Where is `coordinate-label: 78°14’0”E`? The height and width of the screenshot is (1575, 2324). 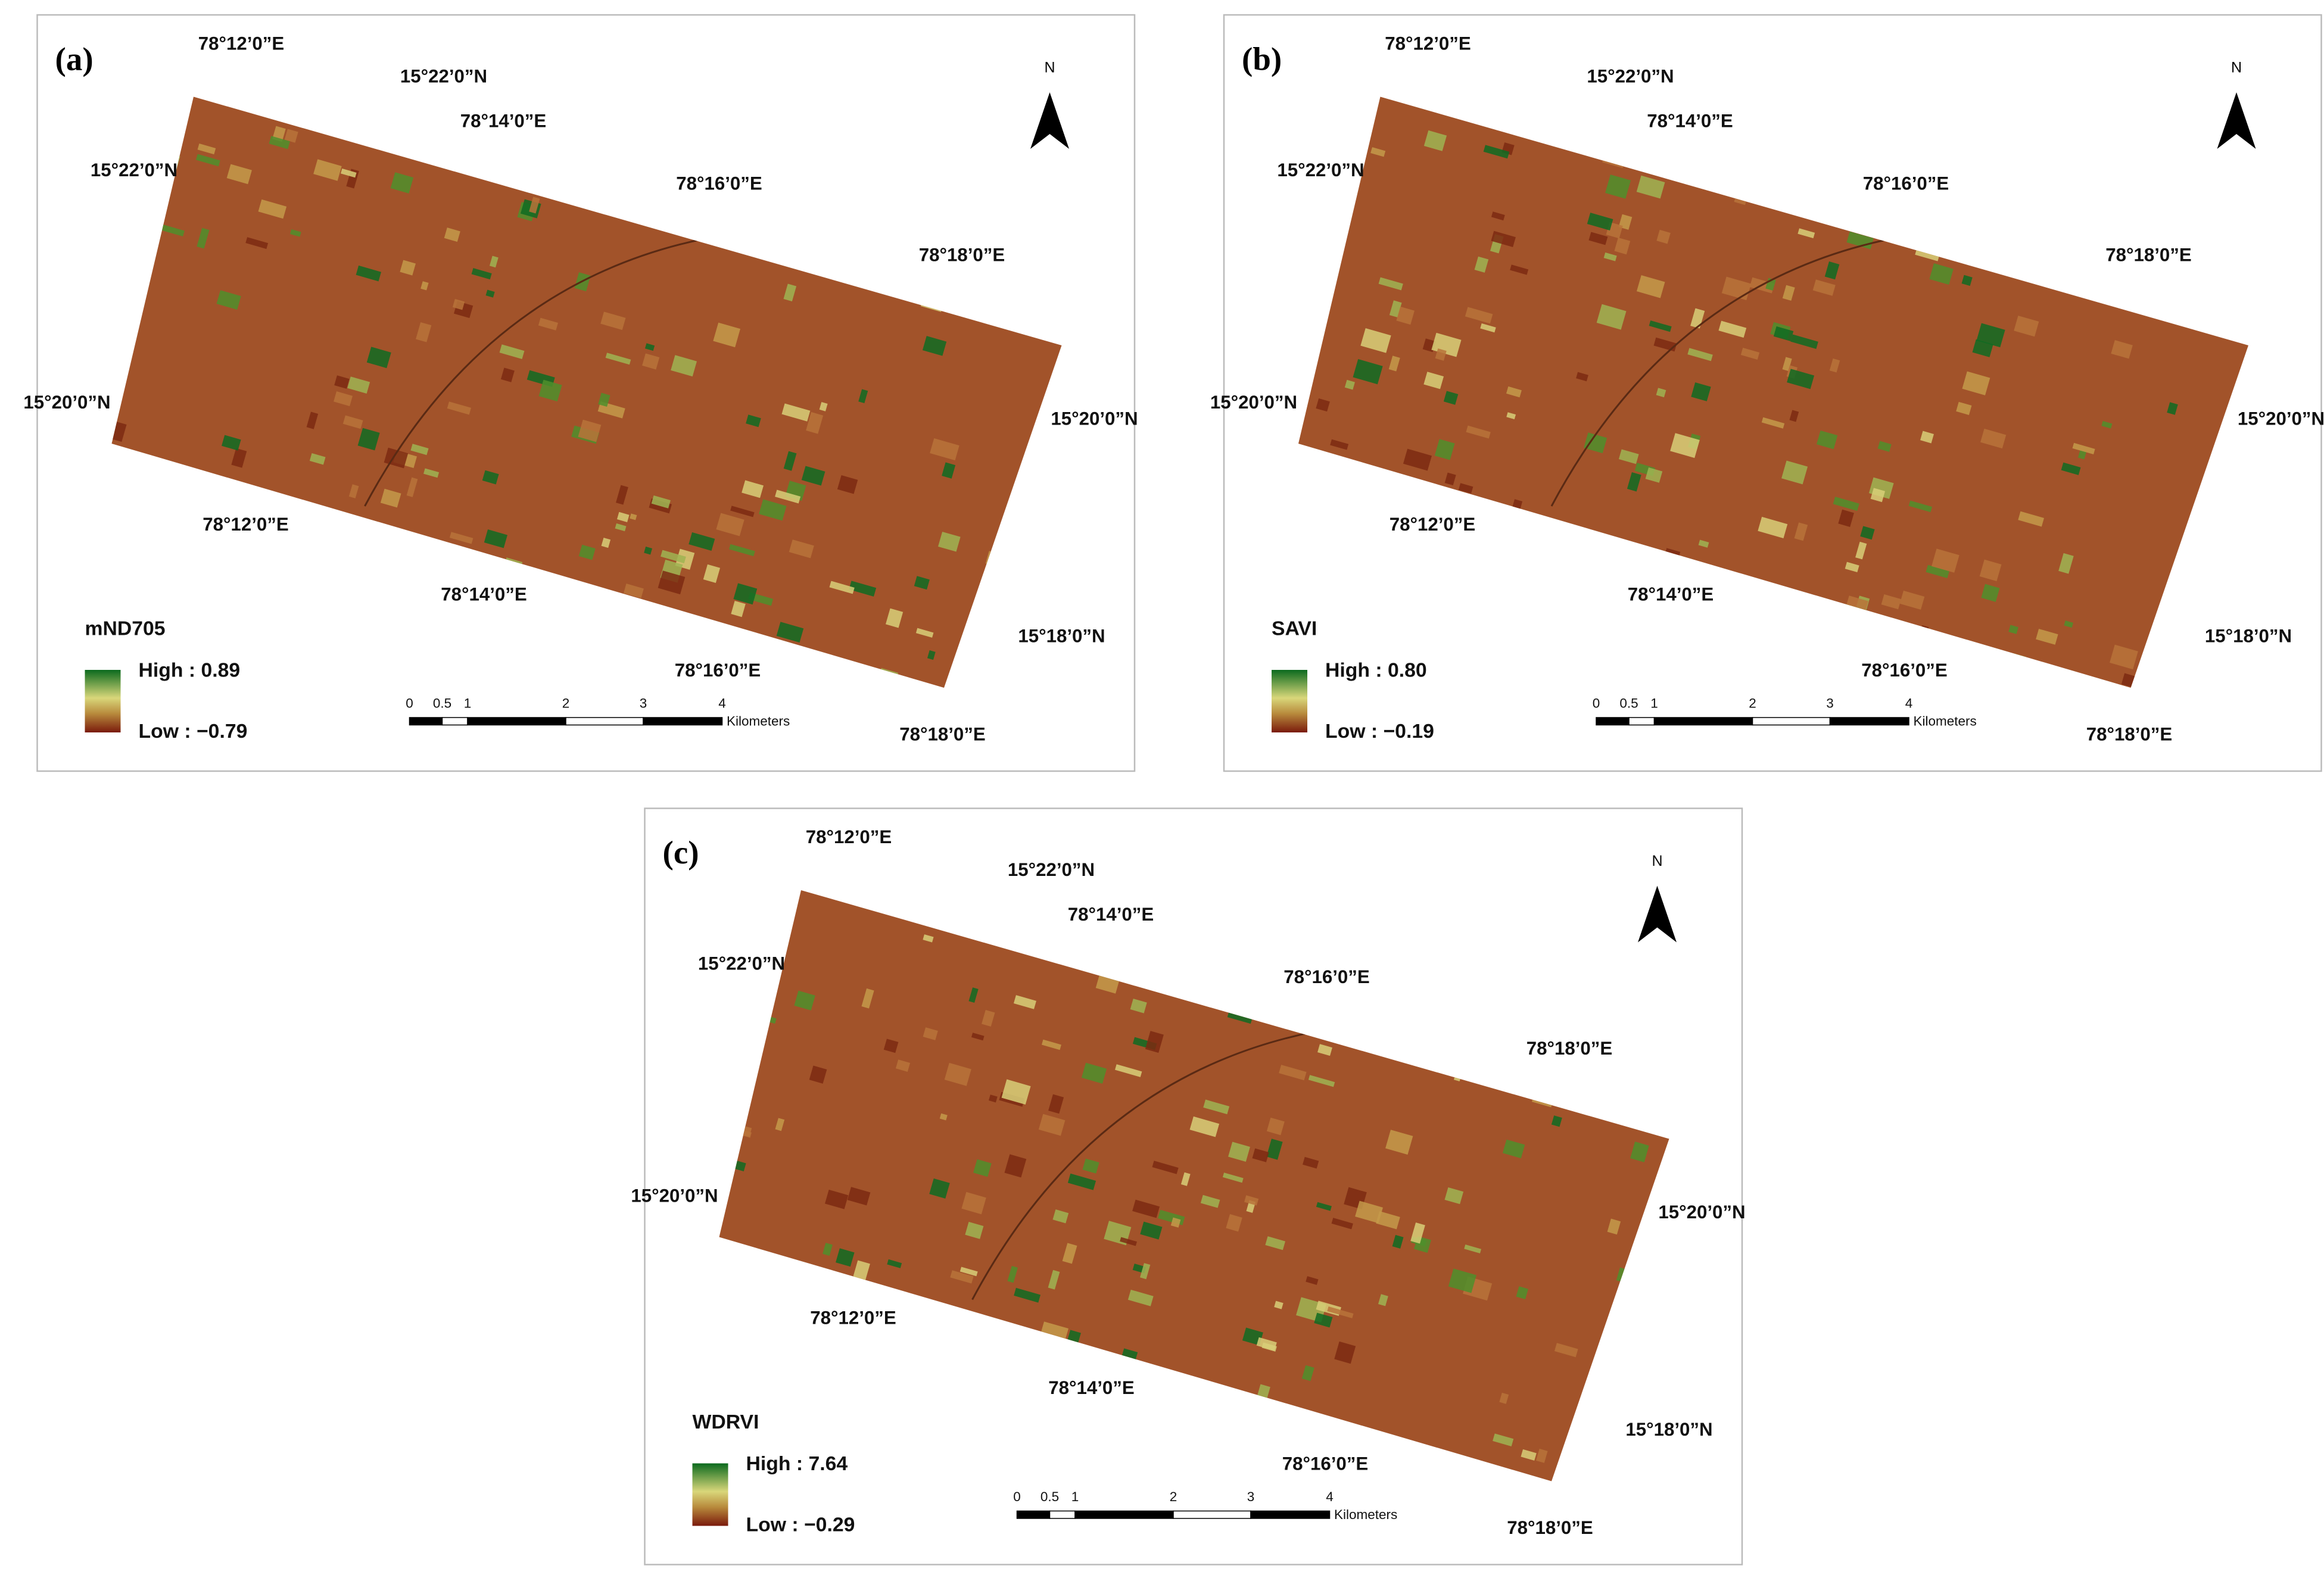 coordinate-label: 78°14’0”E is located at coordinates (503, 120).